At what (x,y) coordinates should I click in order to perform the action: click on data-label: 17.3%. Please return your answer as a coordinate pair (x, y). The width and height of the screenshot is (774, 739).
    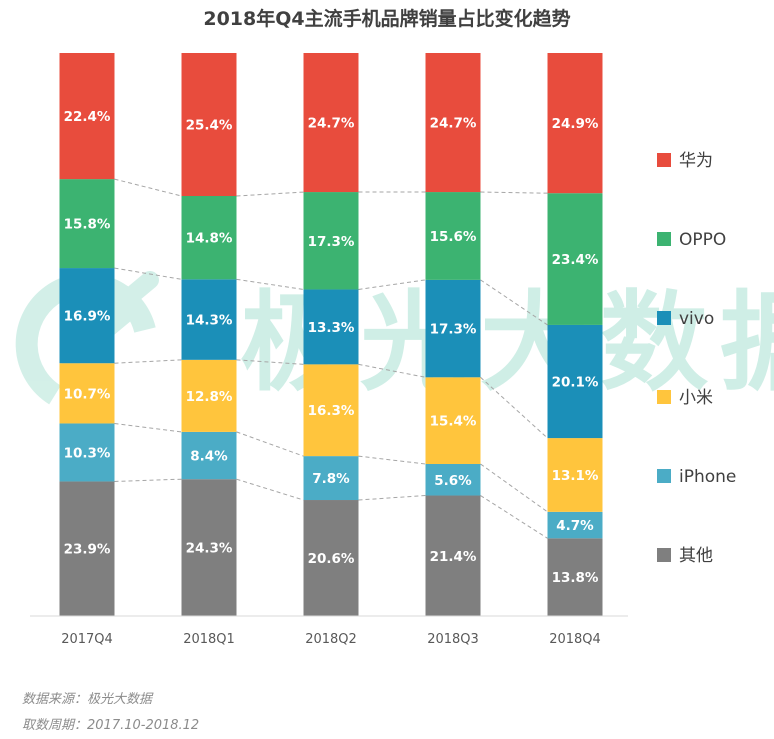
    Looking at the image, I should click on (331, 242).